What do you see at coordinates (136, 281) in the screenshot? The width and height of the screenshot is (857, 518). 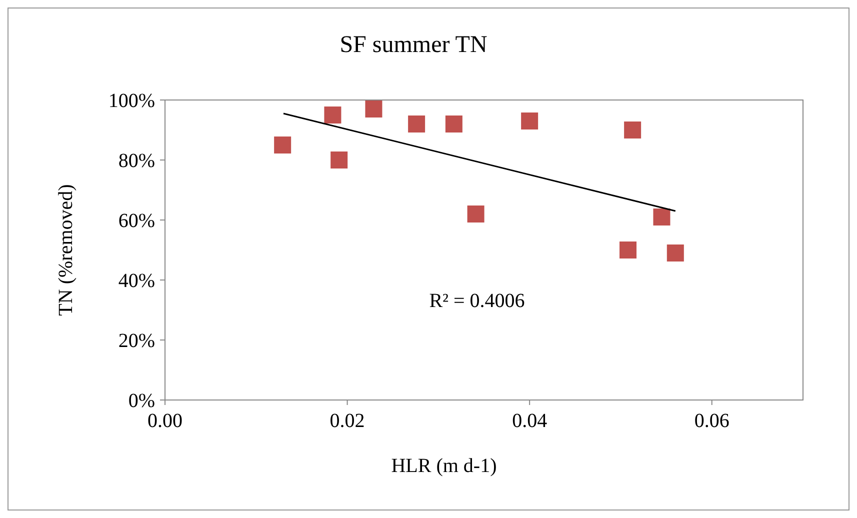 I see `y-tick-label: 40%` at bounding box center [136, 281].